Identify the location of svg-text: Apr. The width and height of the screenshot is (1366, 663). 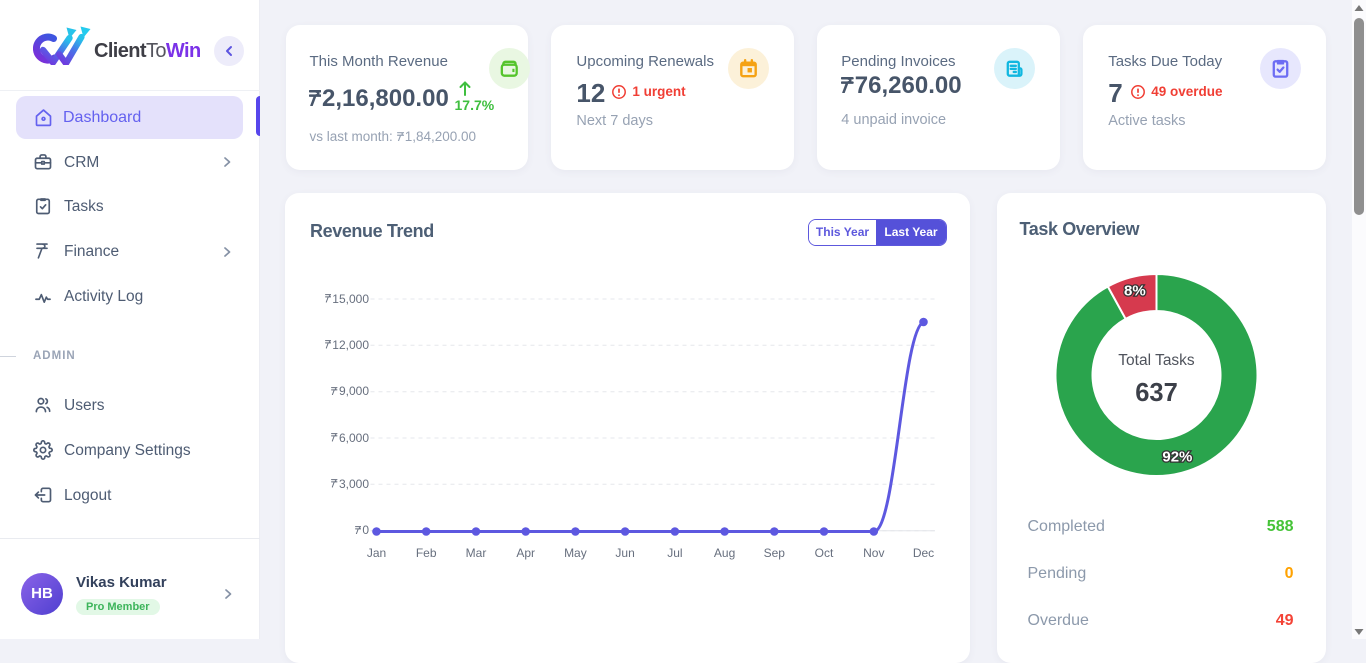
(525, 553).